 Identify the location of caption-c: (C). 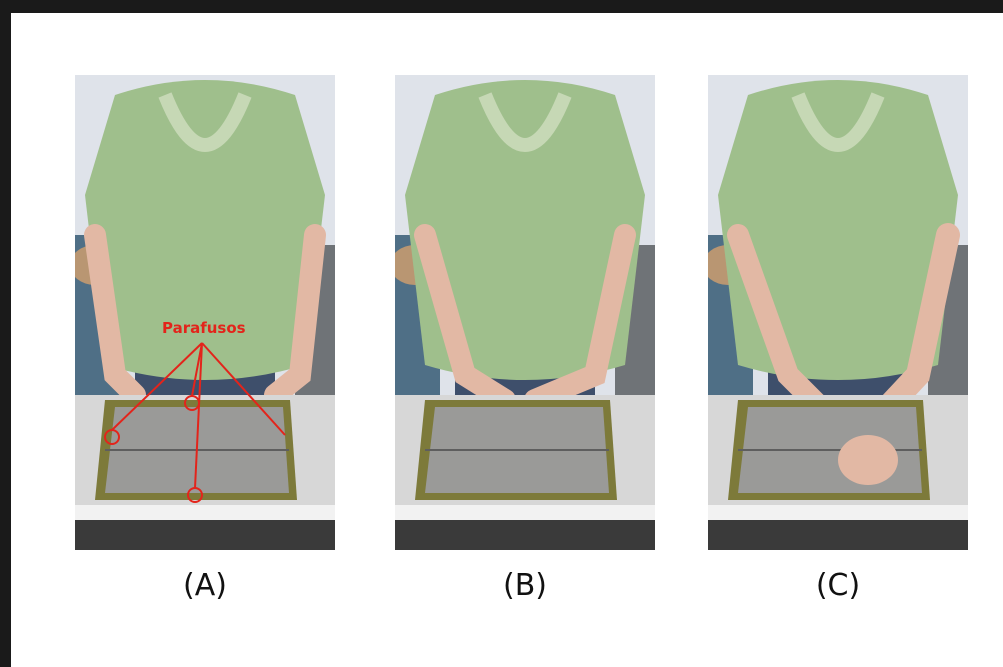
(838, 585).